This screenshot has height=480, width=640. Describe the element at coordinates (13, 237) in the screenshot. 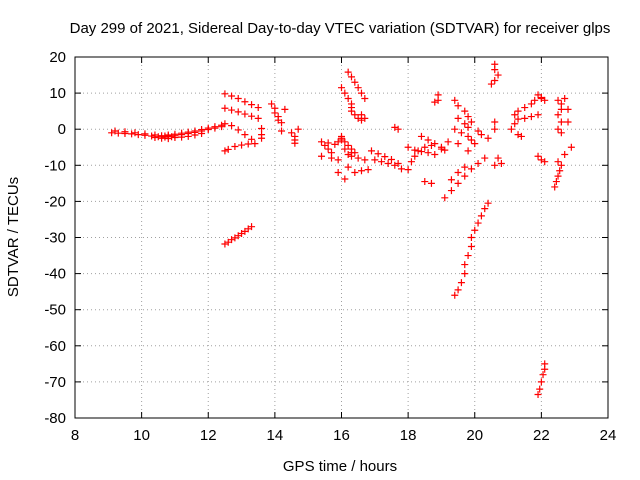

I see `y-axis-label: SDTVAR / TECUs` at that location.